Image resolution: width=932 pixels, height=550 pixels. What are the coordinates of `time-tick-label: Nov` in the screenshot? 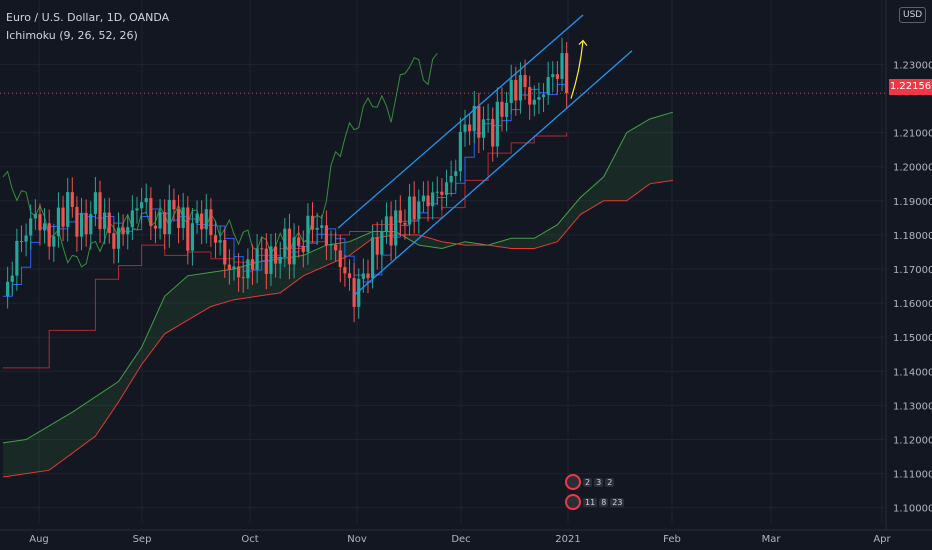 It's located at (357, 539).